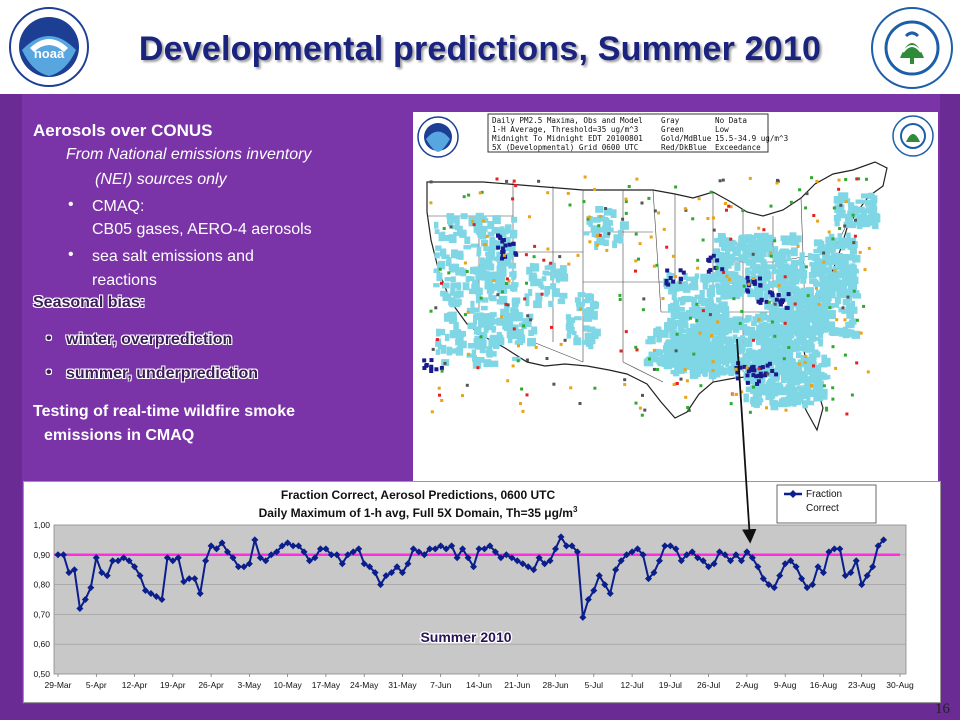 The height and width of the screenshot is (720, 960). I want to click on cmaq-line-1: CMAQ:, so click(118, 206).